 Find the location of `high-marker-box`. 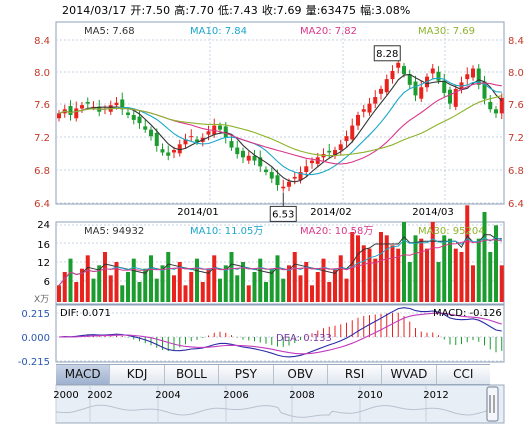

high-marker-box is located at coordinates (387, 53).